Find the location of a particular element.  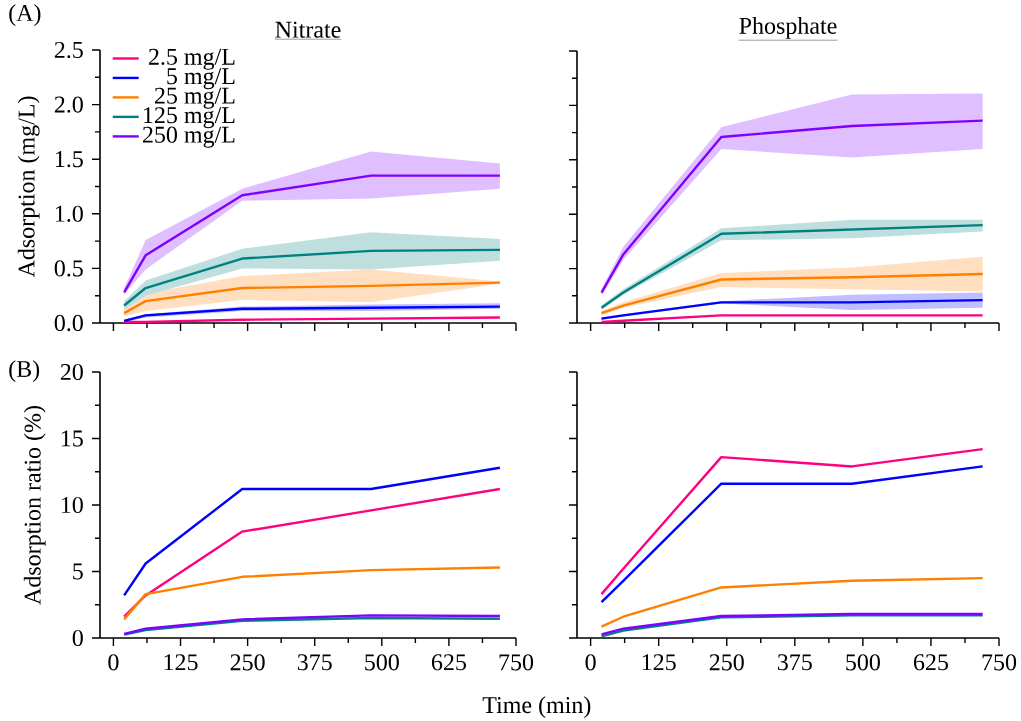

text: (B) is located at coordinates (24, 371).